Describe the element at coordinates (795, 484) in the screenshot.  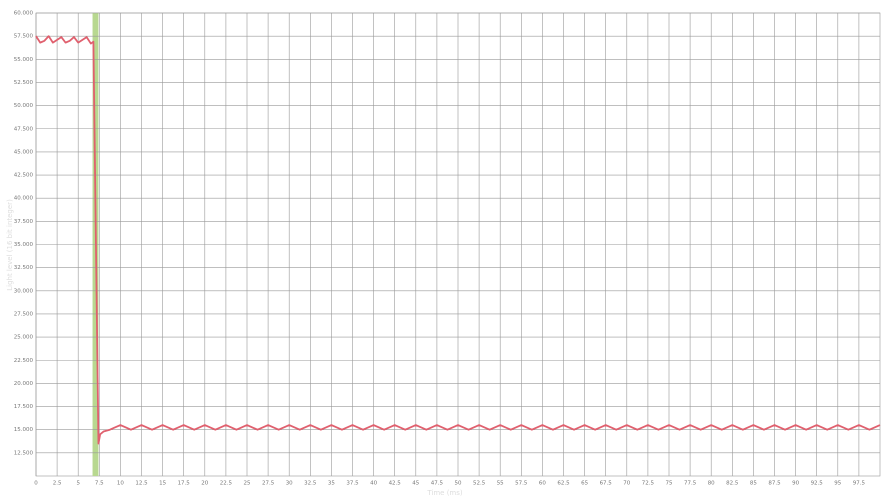
I see `x-tick-label: 90` at that location.